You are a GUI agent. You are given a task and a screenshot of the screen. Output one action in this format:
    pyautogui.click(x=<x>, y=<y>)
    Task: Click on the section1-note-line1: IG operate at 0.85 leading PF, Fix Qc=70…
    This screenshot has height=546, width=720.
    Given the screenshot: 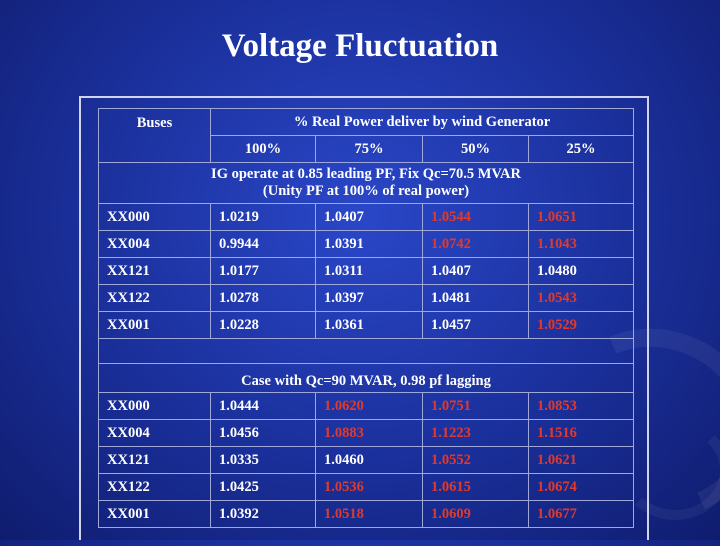 What is the action you would take?
    pyautogui.click(x=366, y=174)
    